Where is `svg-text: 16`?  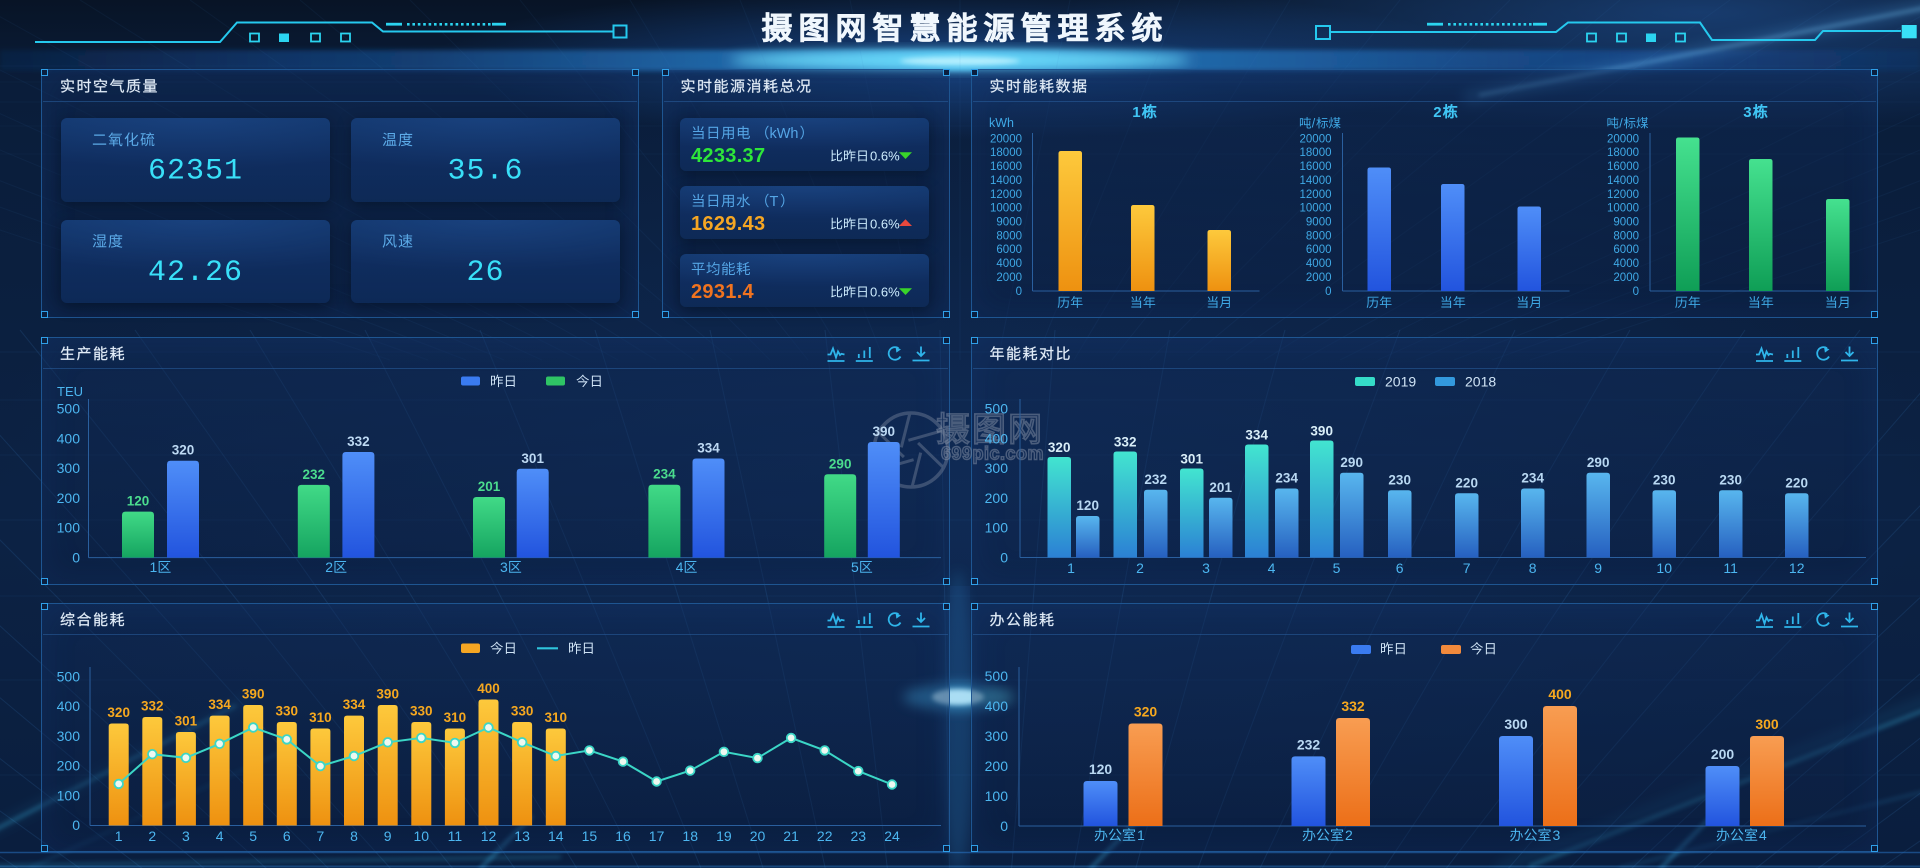
svg-text: 16 is located at coordinates (623, 836).